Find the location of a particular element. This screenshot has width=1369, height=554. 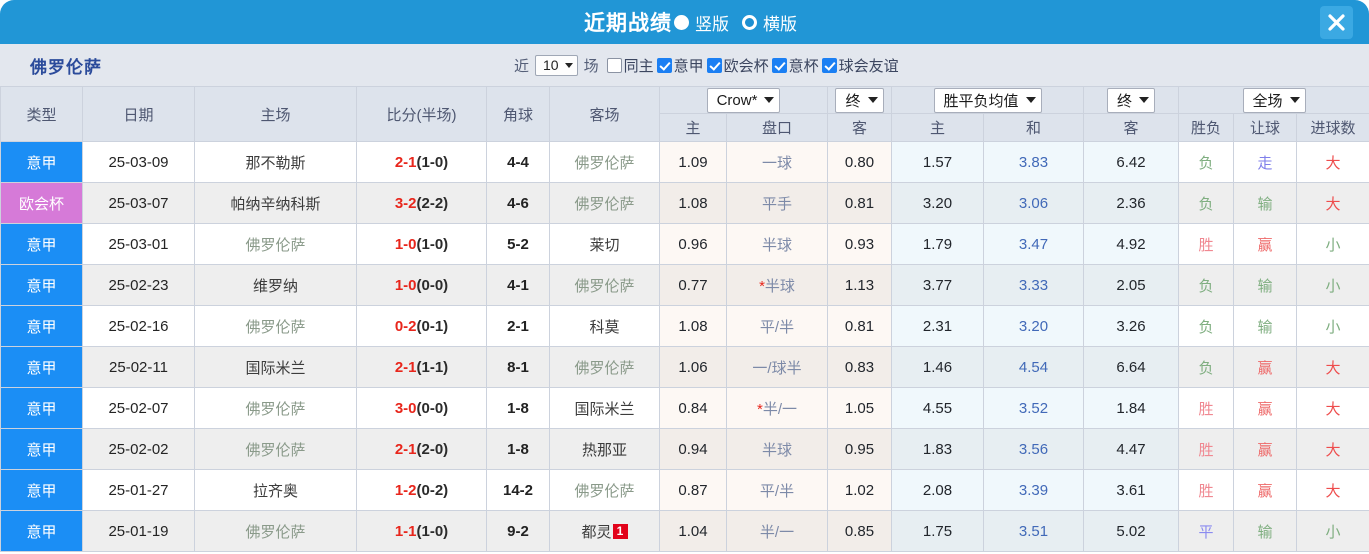

close-button is located at coordinates (1336, 22).